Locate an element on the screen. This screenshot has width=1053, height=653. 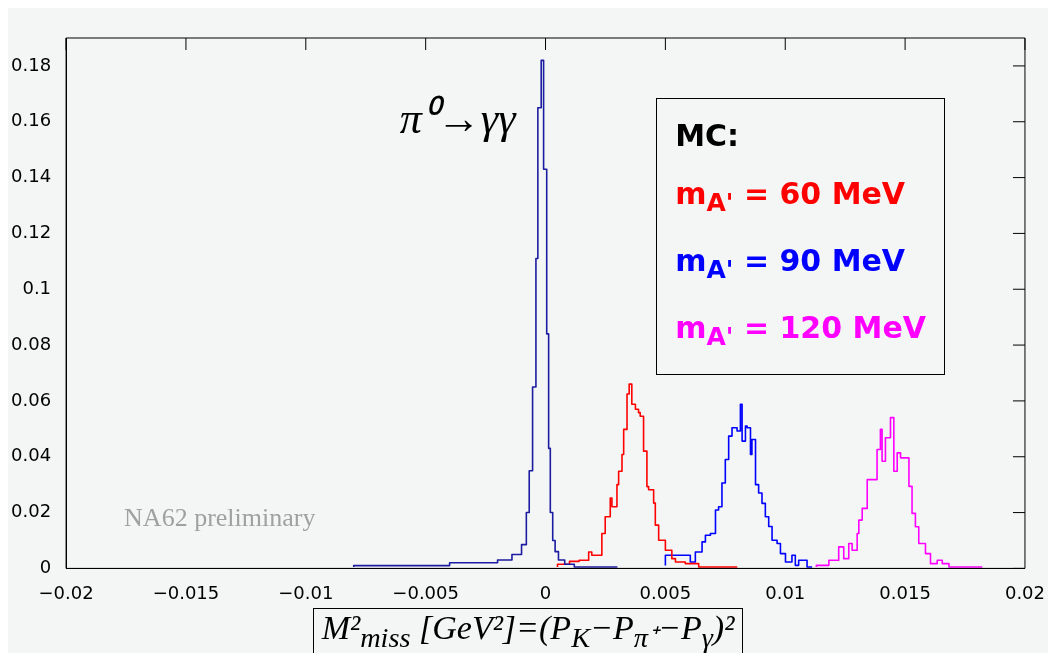
y-tick-label: 0.18 is located at coordinates (31, 64).